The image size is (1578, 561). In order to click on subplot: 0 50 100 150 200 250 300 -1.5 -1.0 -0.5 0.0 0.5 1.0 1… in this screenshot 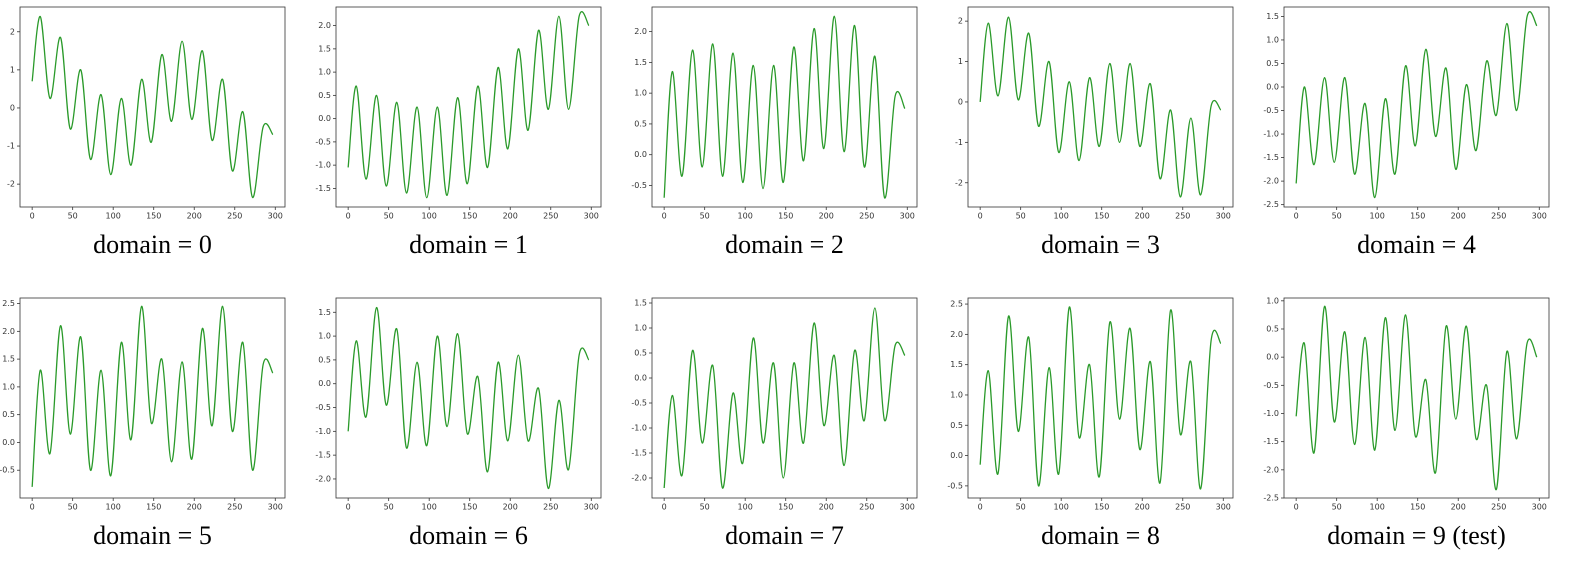, I will do `click(458, 132)`.